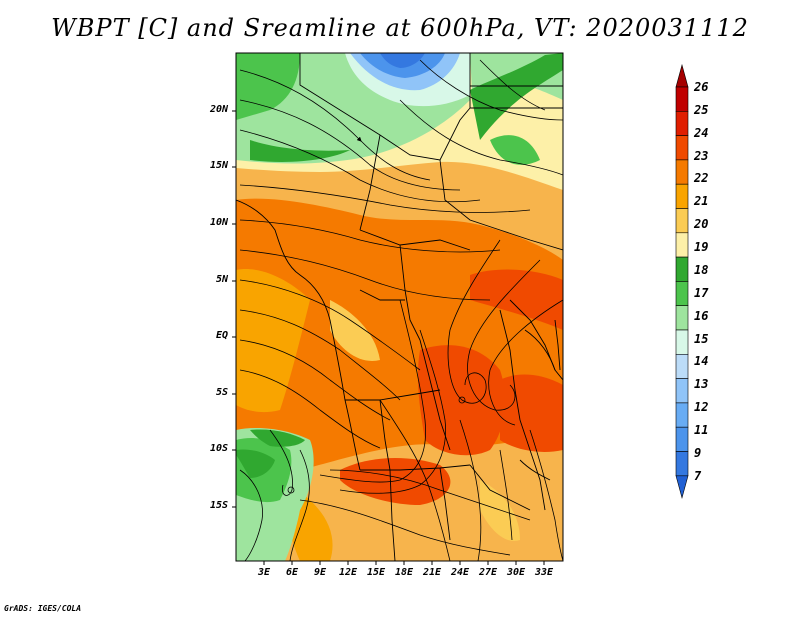 This screenshot has height=618, width=800. I want to click on lon-label: 33E, so click(544, 572).